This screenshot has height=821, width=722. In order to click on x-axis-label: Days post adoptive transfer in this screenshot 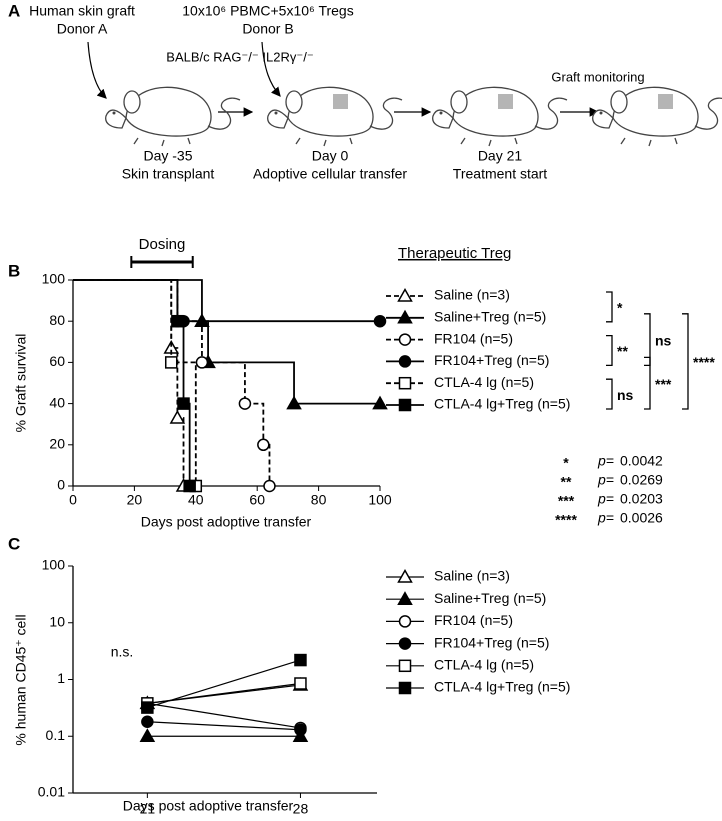, I will do `click(226, 522)`.